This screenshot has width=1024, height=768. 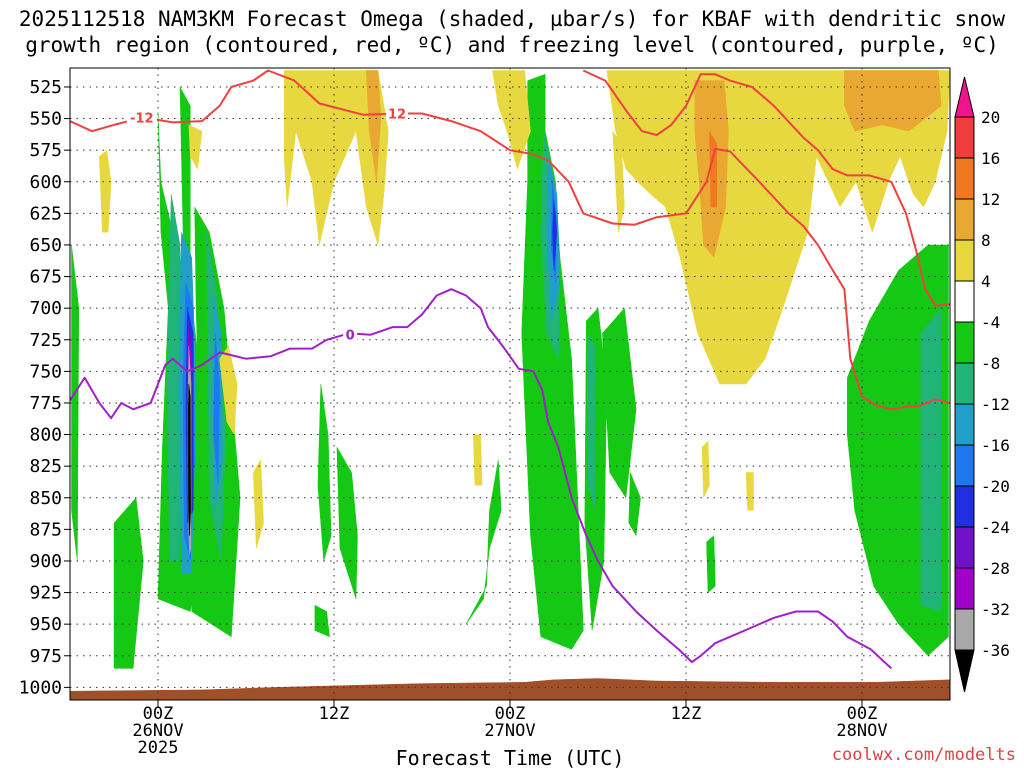 I want to click on x-tick-label-30-1: 27NOV, so click(x=509, y=731).